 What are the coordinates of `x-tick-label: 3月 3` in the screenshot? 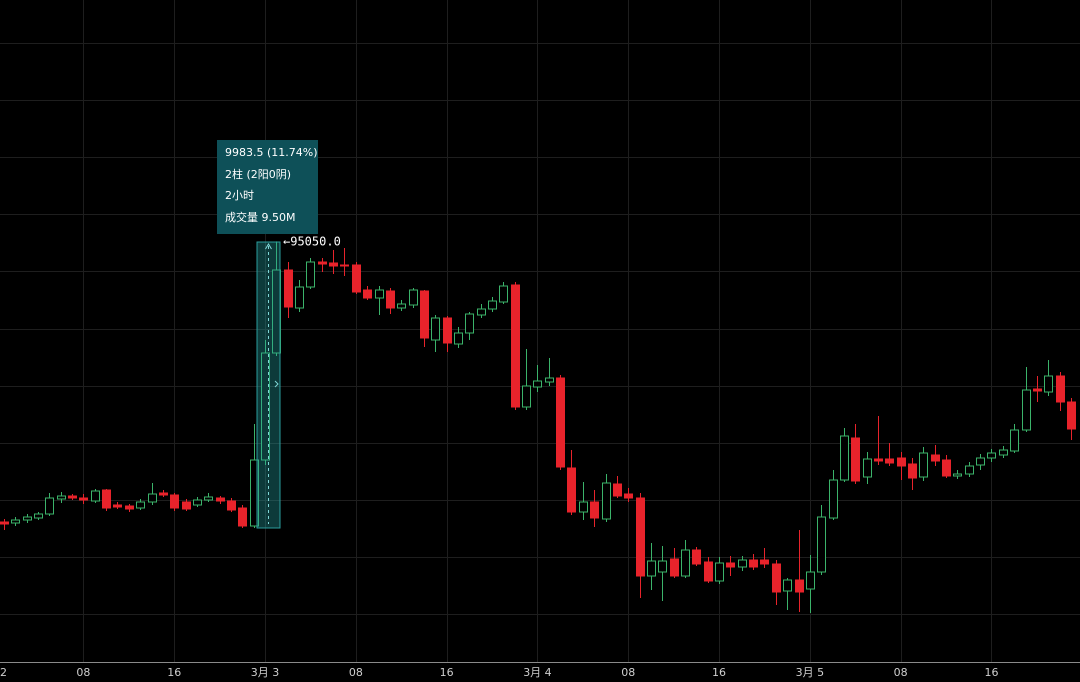 It's located at (265, 672).